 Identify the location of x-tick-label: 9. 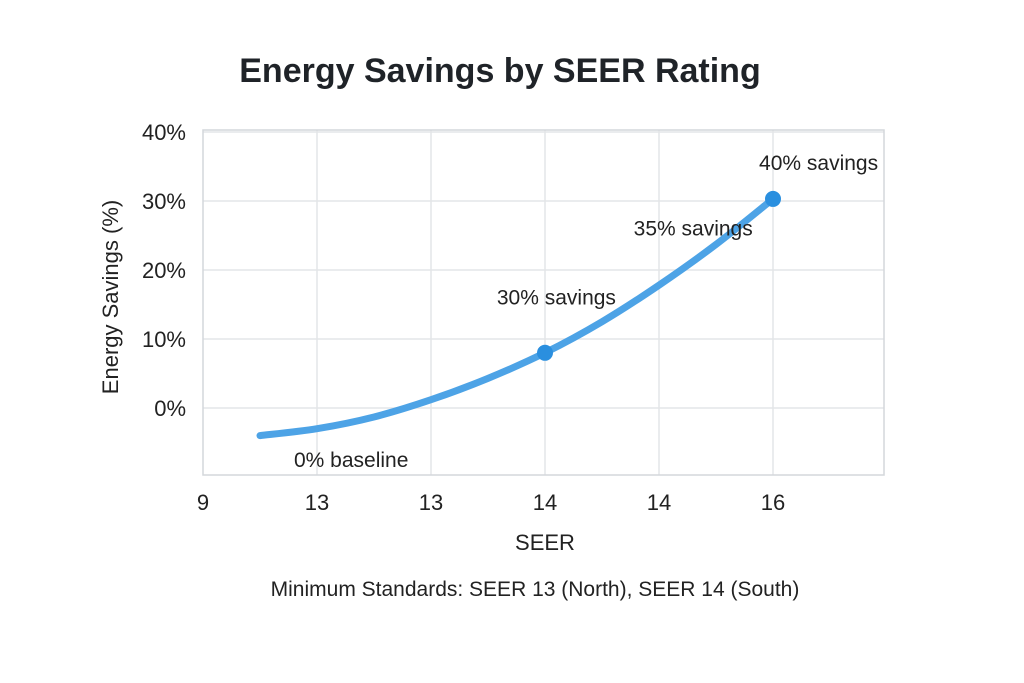
(203, 502).